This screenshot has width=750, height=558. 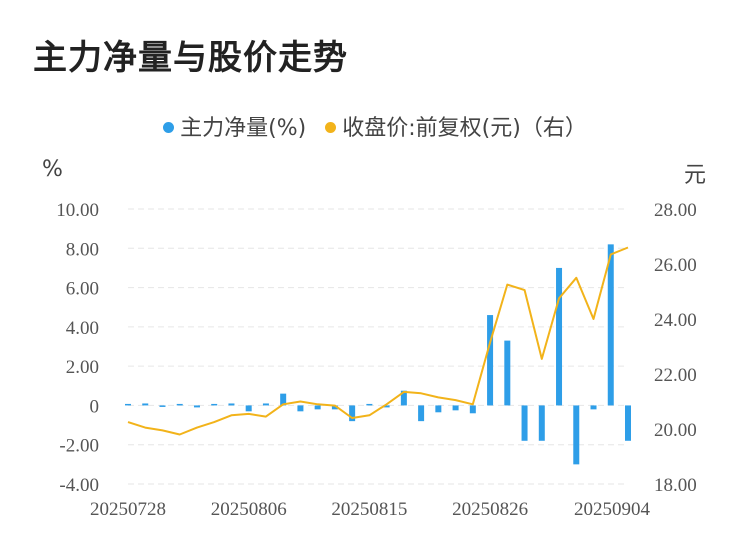 What do you see at coordinates (695, 175) in the screenshot?
I see `right-axis-unit: 元` at bounding box center [695, 175].